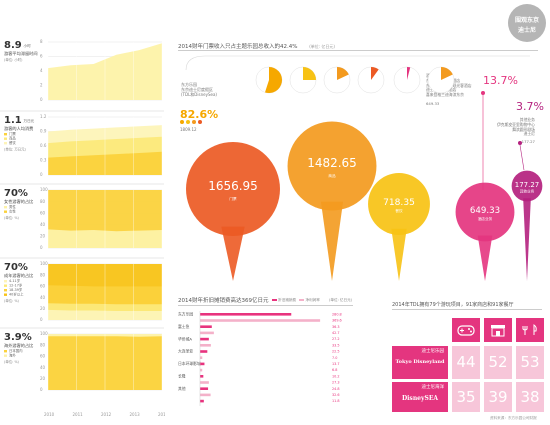 This screenshot has width=550, height=425. I want to click on bar-value-label: 32.6, so click(336, 395).